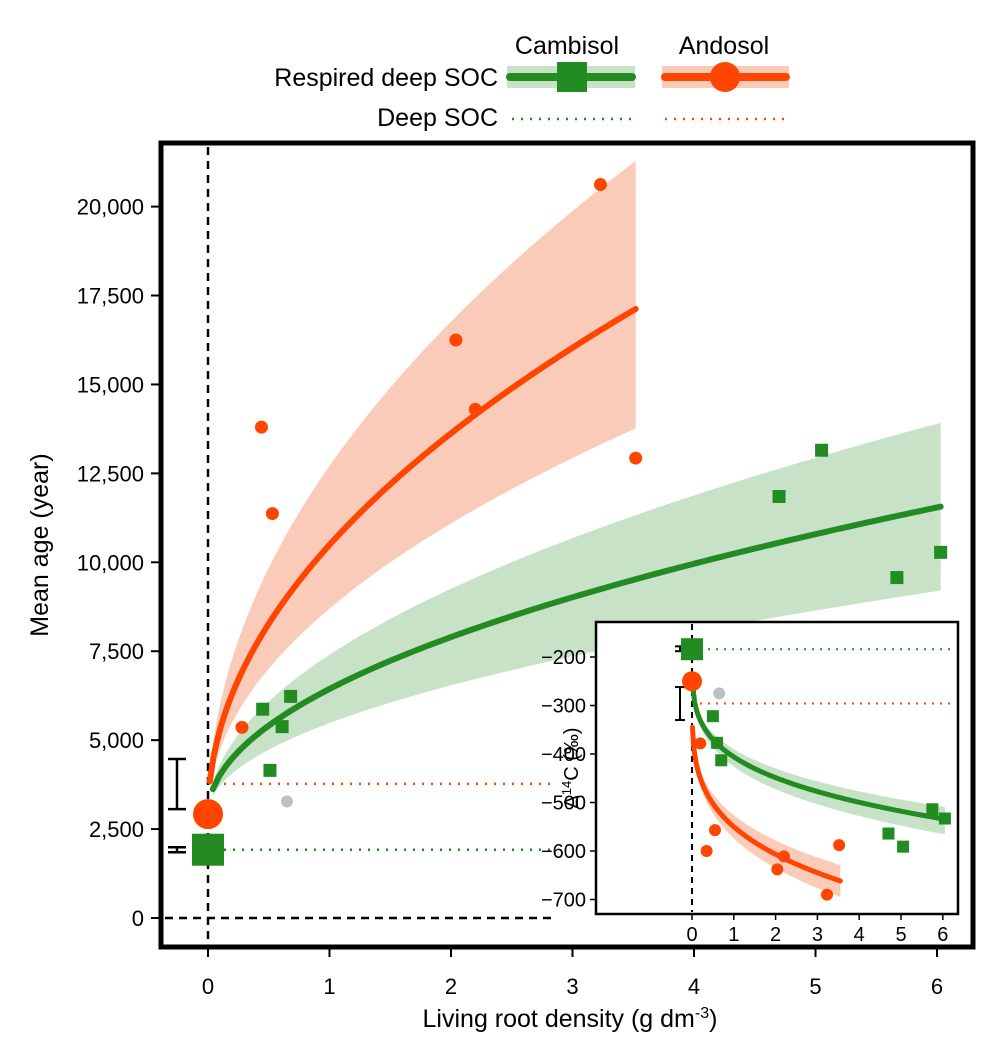  I want to click on main-intercept-andosol, so click(208, 814).